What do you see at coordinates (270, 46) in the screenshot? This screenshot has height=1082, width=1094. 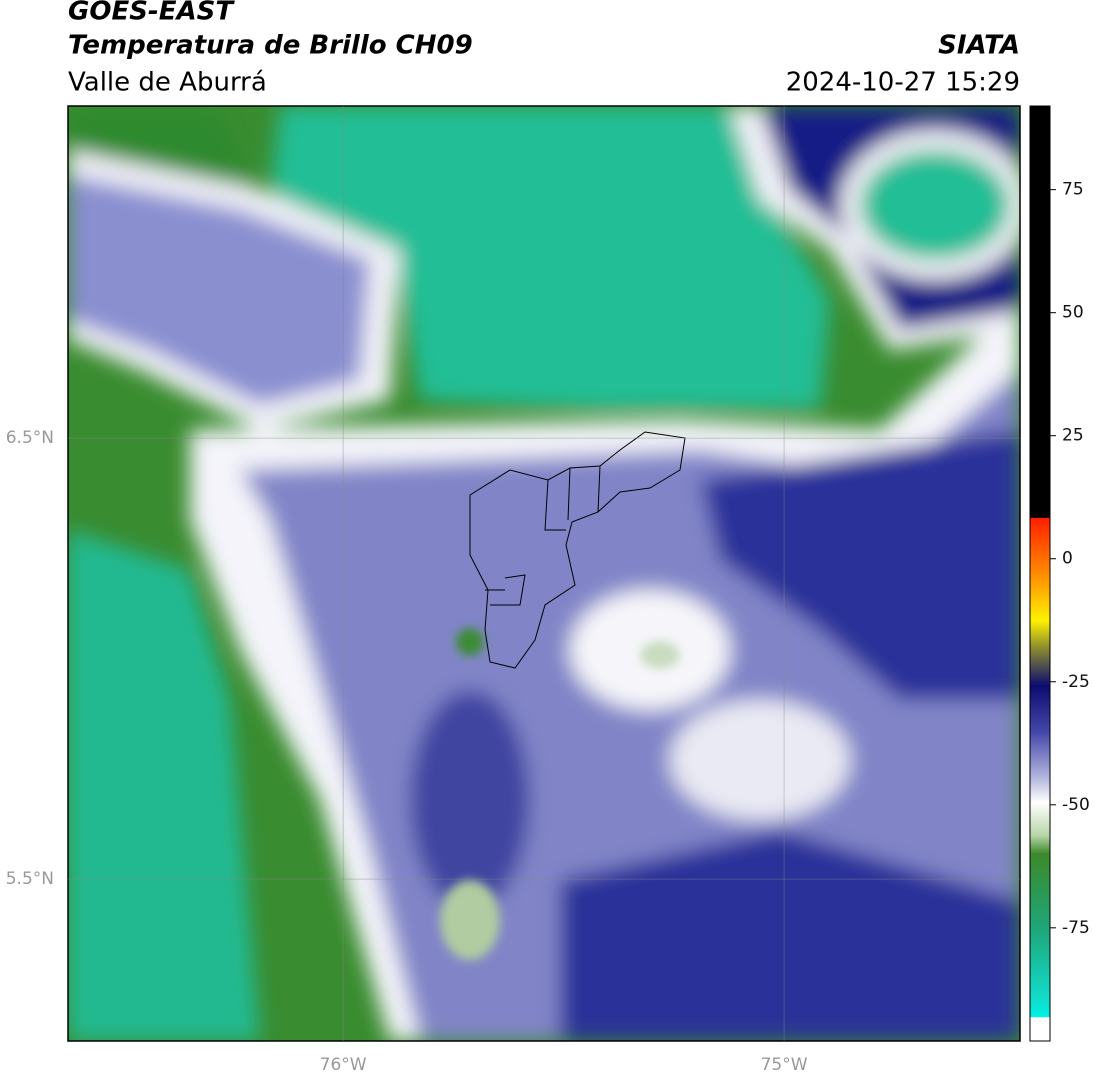 I see `subtitle: Temperatura de Brillo CH09` at bounding box center [270, 46].